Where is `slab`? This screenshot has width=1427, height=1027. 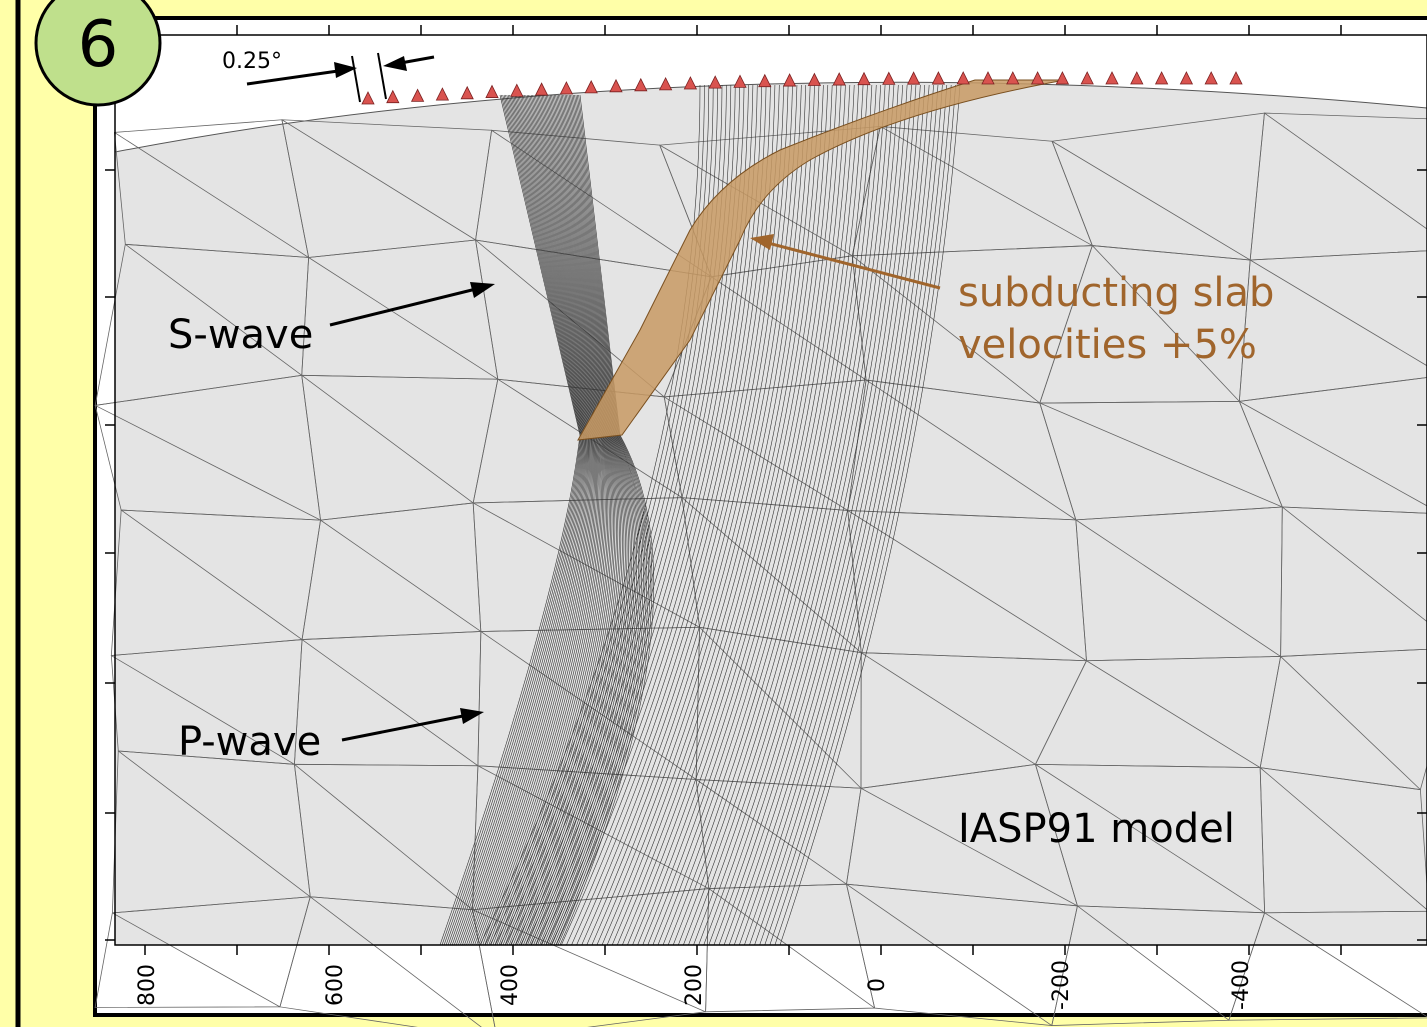 slab is located at coordinates (821, 260).